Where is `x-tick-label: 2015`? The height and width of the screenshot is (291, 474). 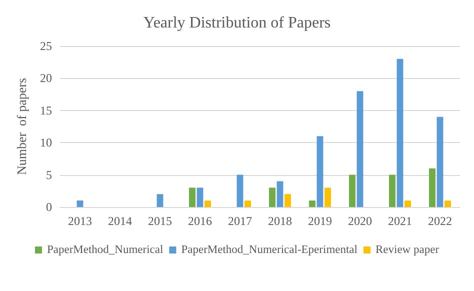
x-tick-label: 2015 is located at coordinates (160, 221).